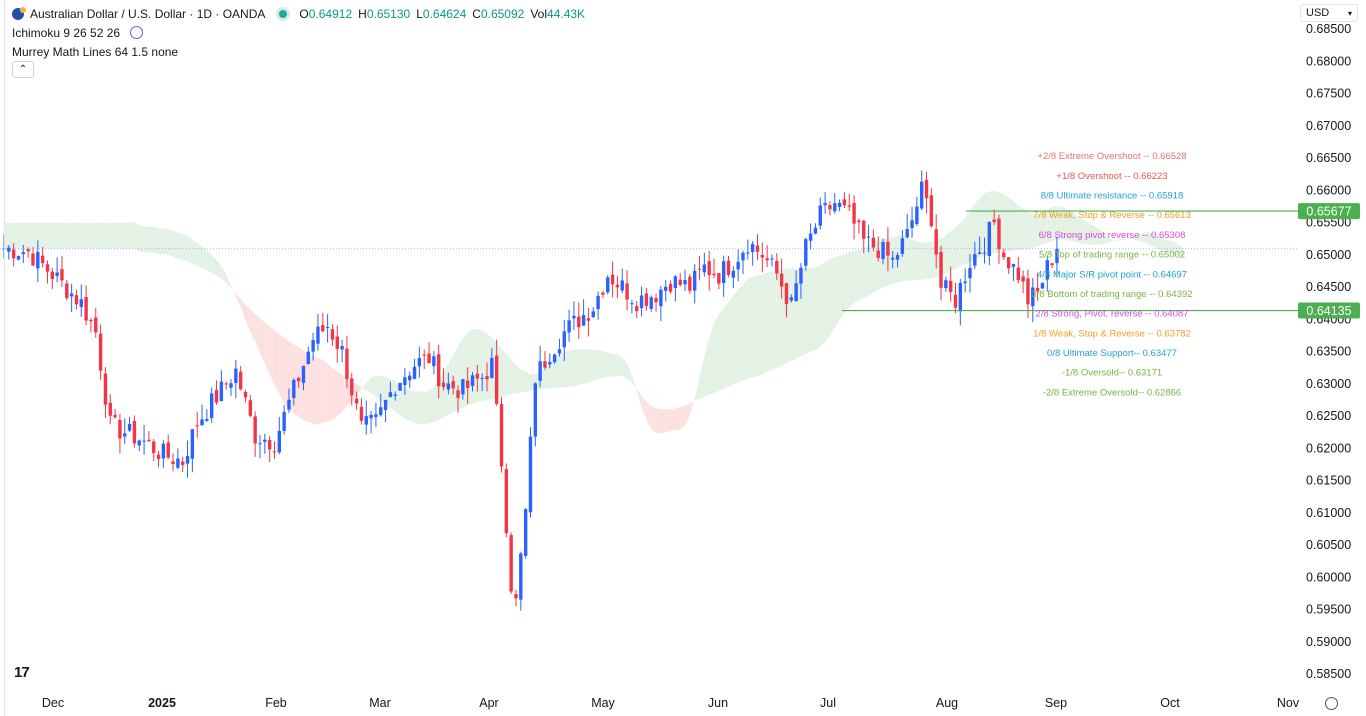 The width and height of the screenshot is (1366, 716). Describe the element at coordinates (95, 51) in the screenshot. I see `indicator-murrey-label: Murrey Math Lines 64 1.5 none` at that location.